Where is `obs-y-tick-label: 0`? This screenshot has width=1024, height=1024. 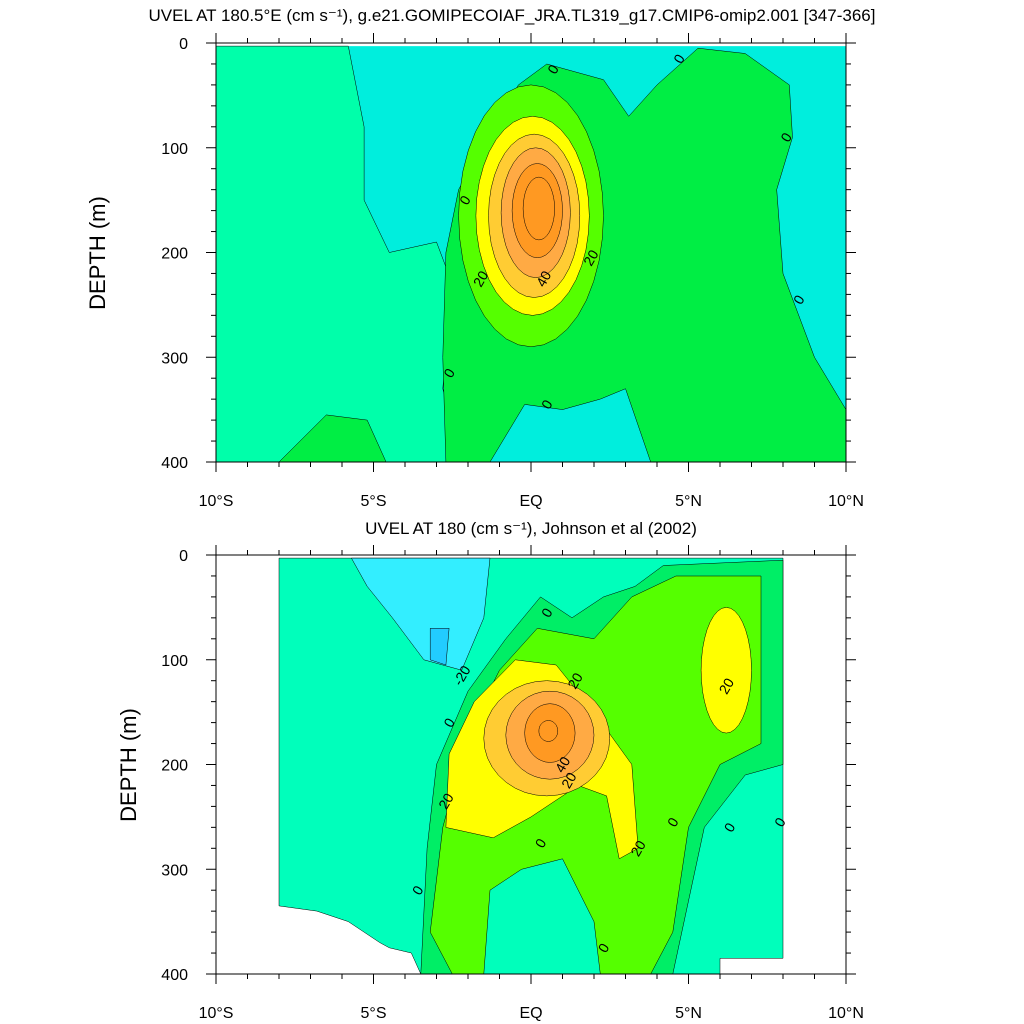
obs-y-tick-label: 0 is located at coordinates (183, 556).